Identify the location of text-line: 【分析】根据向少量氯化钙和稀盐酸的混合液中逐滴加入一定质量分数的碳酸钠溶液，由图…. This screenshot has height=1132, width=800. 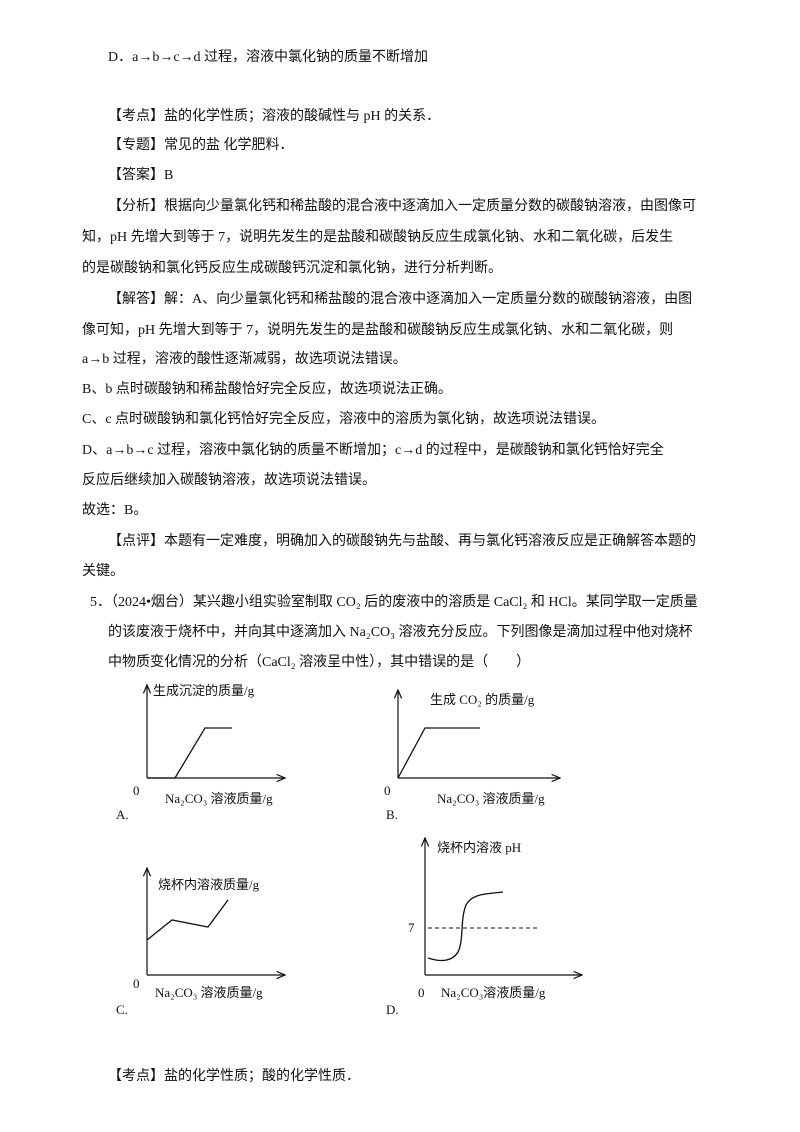
(402, 206).